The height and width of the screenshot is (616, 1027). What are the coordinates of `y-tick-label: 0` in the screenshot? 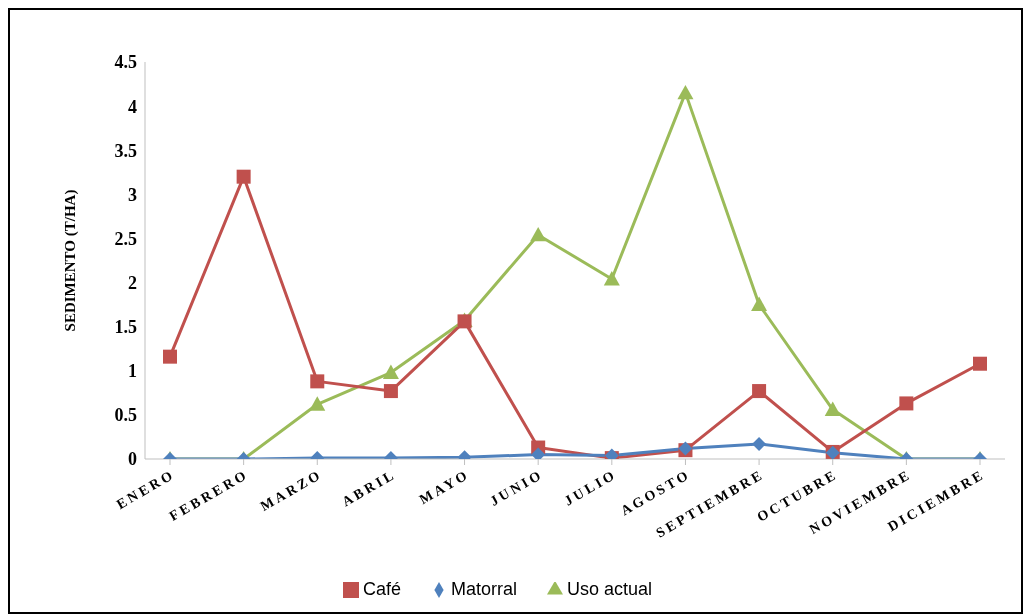 It's located at (132, 459).